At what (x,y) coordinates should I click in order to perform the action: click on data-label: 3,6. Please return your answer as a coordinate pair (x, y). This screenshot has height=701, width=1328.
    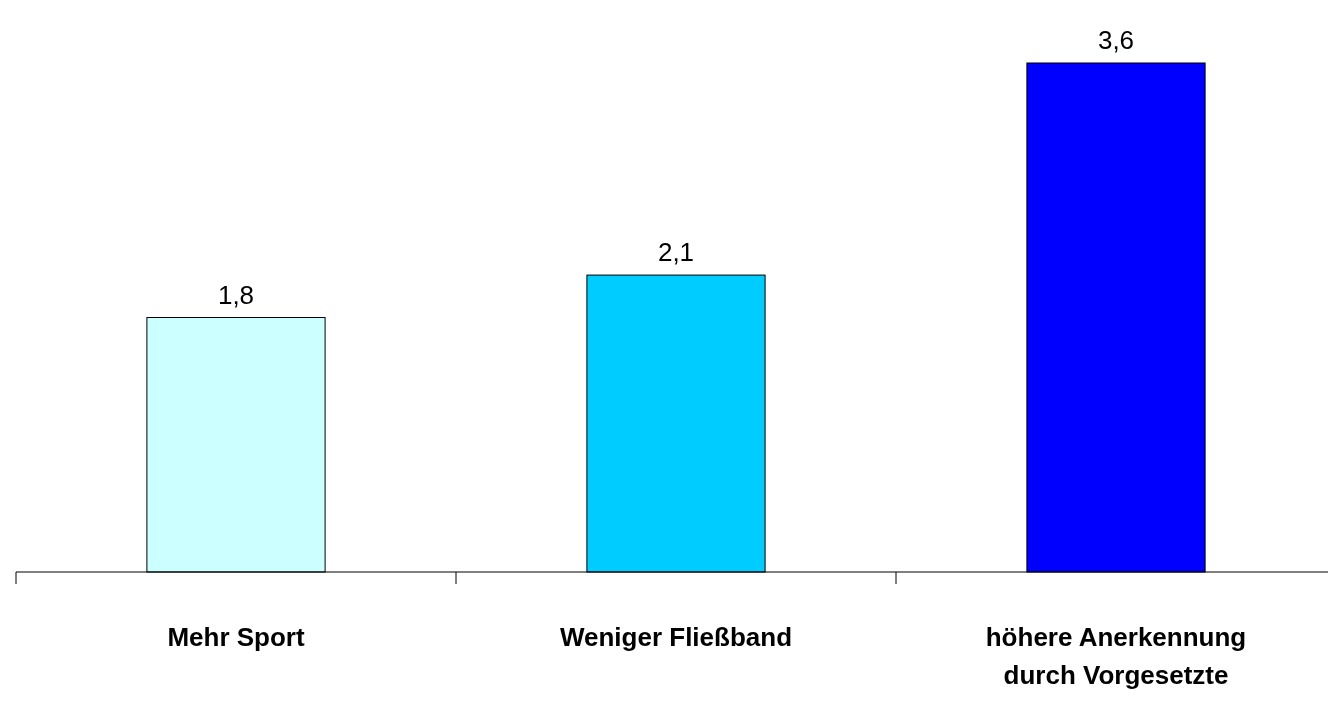
    Looking at the image, I should click on (1116, 40).